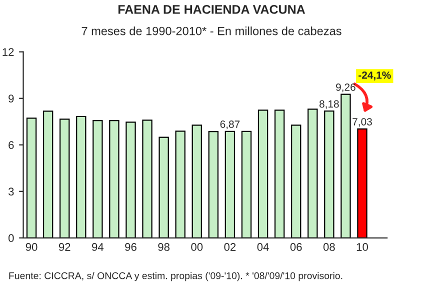 The height and width of the screenshot is (305, 423). What do you see at coordinates (164, 247) in the screenshot?
I see `x-tick-label: 98` at bounding box center [164, 247].